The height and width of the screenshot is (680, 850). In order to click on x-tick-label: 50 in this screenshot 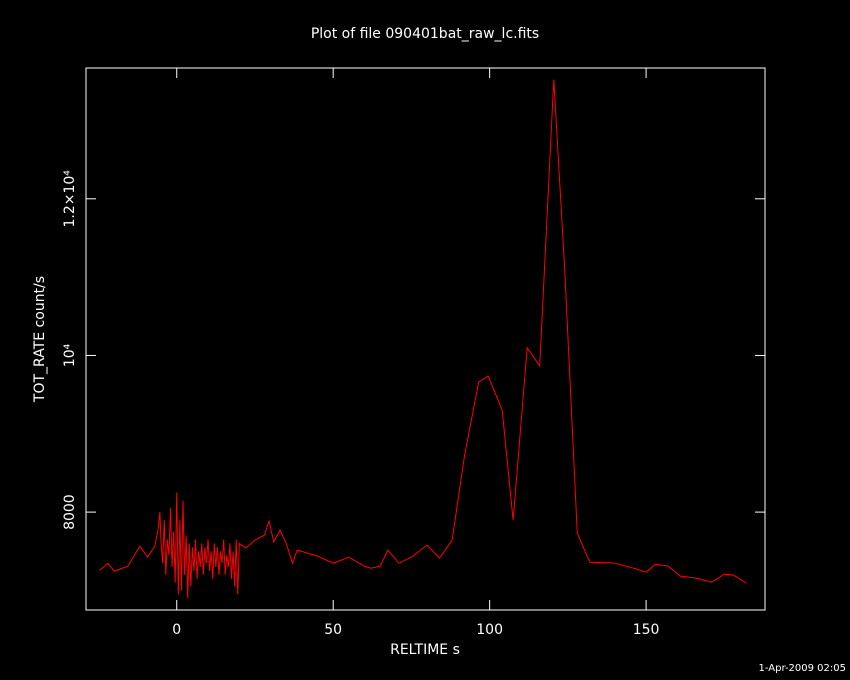, I will do `click(333, 630)`.